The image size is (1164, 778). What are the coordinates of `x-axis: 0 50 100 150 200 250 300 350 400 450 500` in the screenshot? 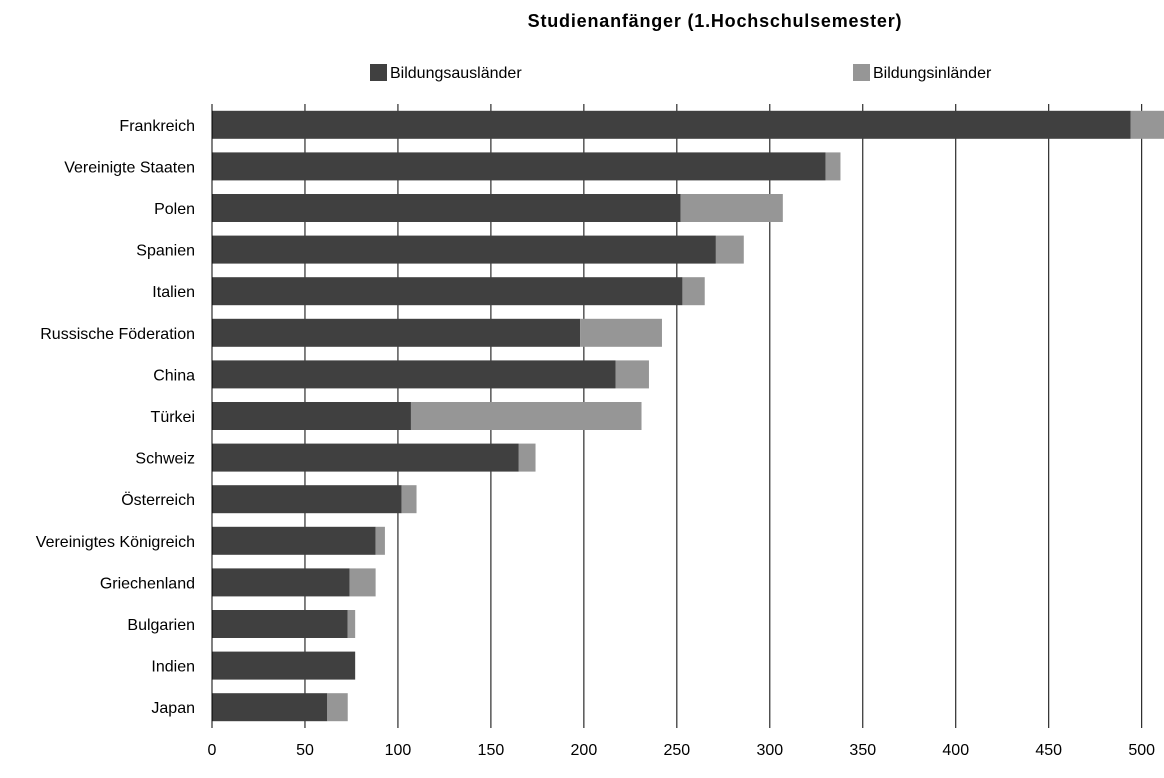 It's located at (682, 750).